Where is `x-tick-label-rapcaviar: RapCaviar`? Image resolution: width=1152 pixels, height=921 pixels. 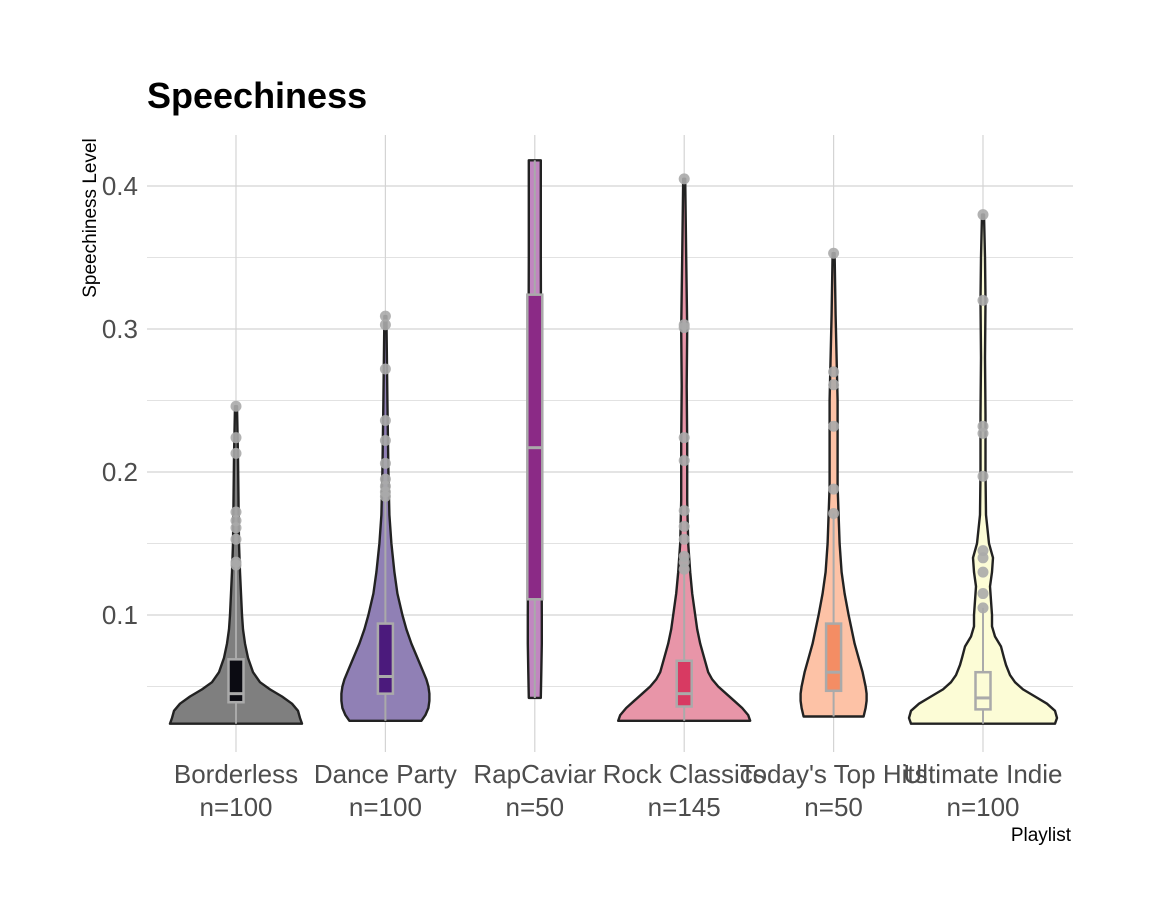
x-tick-label-rapcaviar: RapCaviar is located at coordinates (534, 774).